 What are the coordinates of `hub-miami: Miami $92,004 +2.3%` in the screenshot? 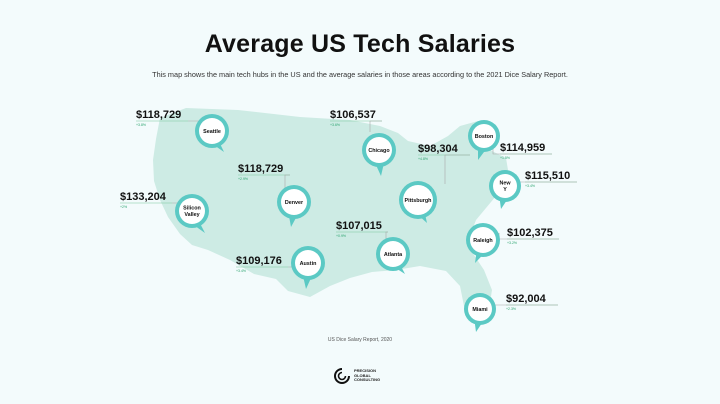 It's located at (511, 312).